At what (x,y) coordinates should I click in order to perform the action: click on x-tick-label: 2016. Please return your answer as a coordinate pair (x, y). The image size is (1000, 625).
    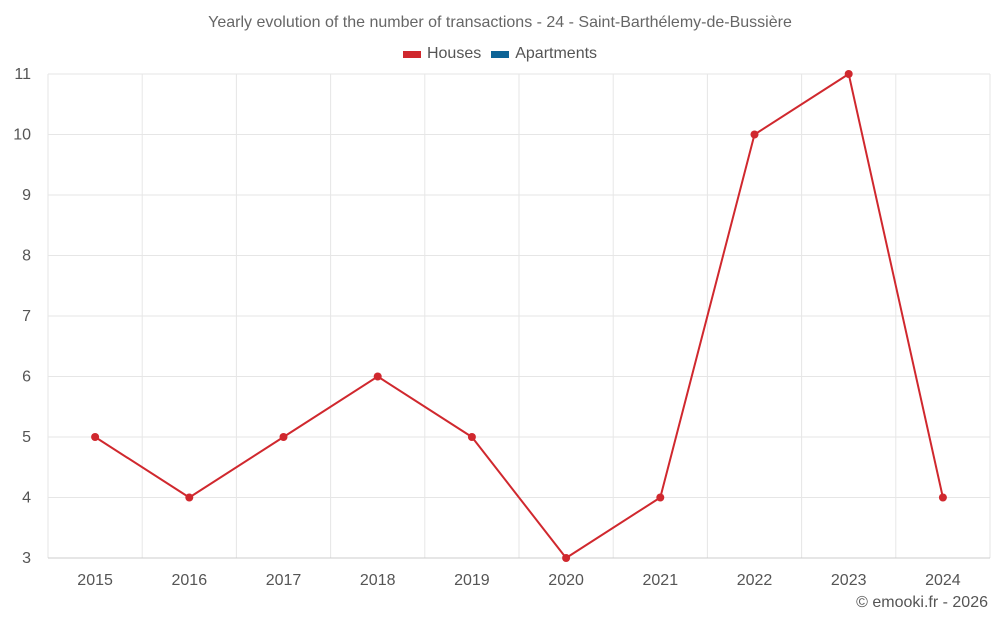
    Looking at the image, I should click on (190, 580).